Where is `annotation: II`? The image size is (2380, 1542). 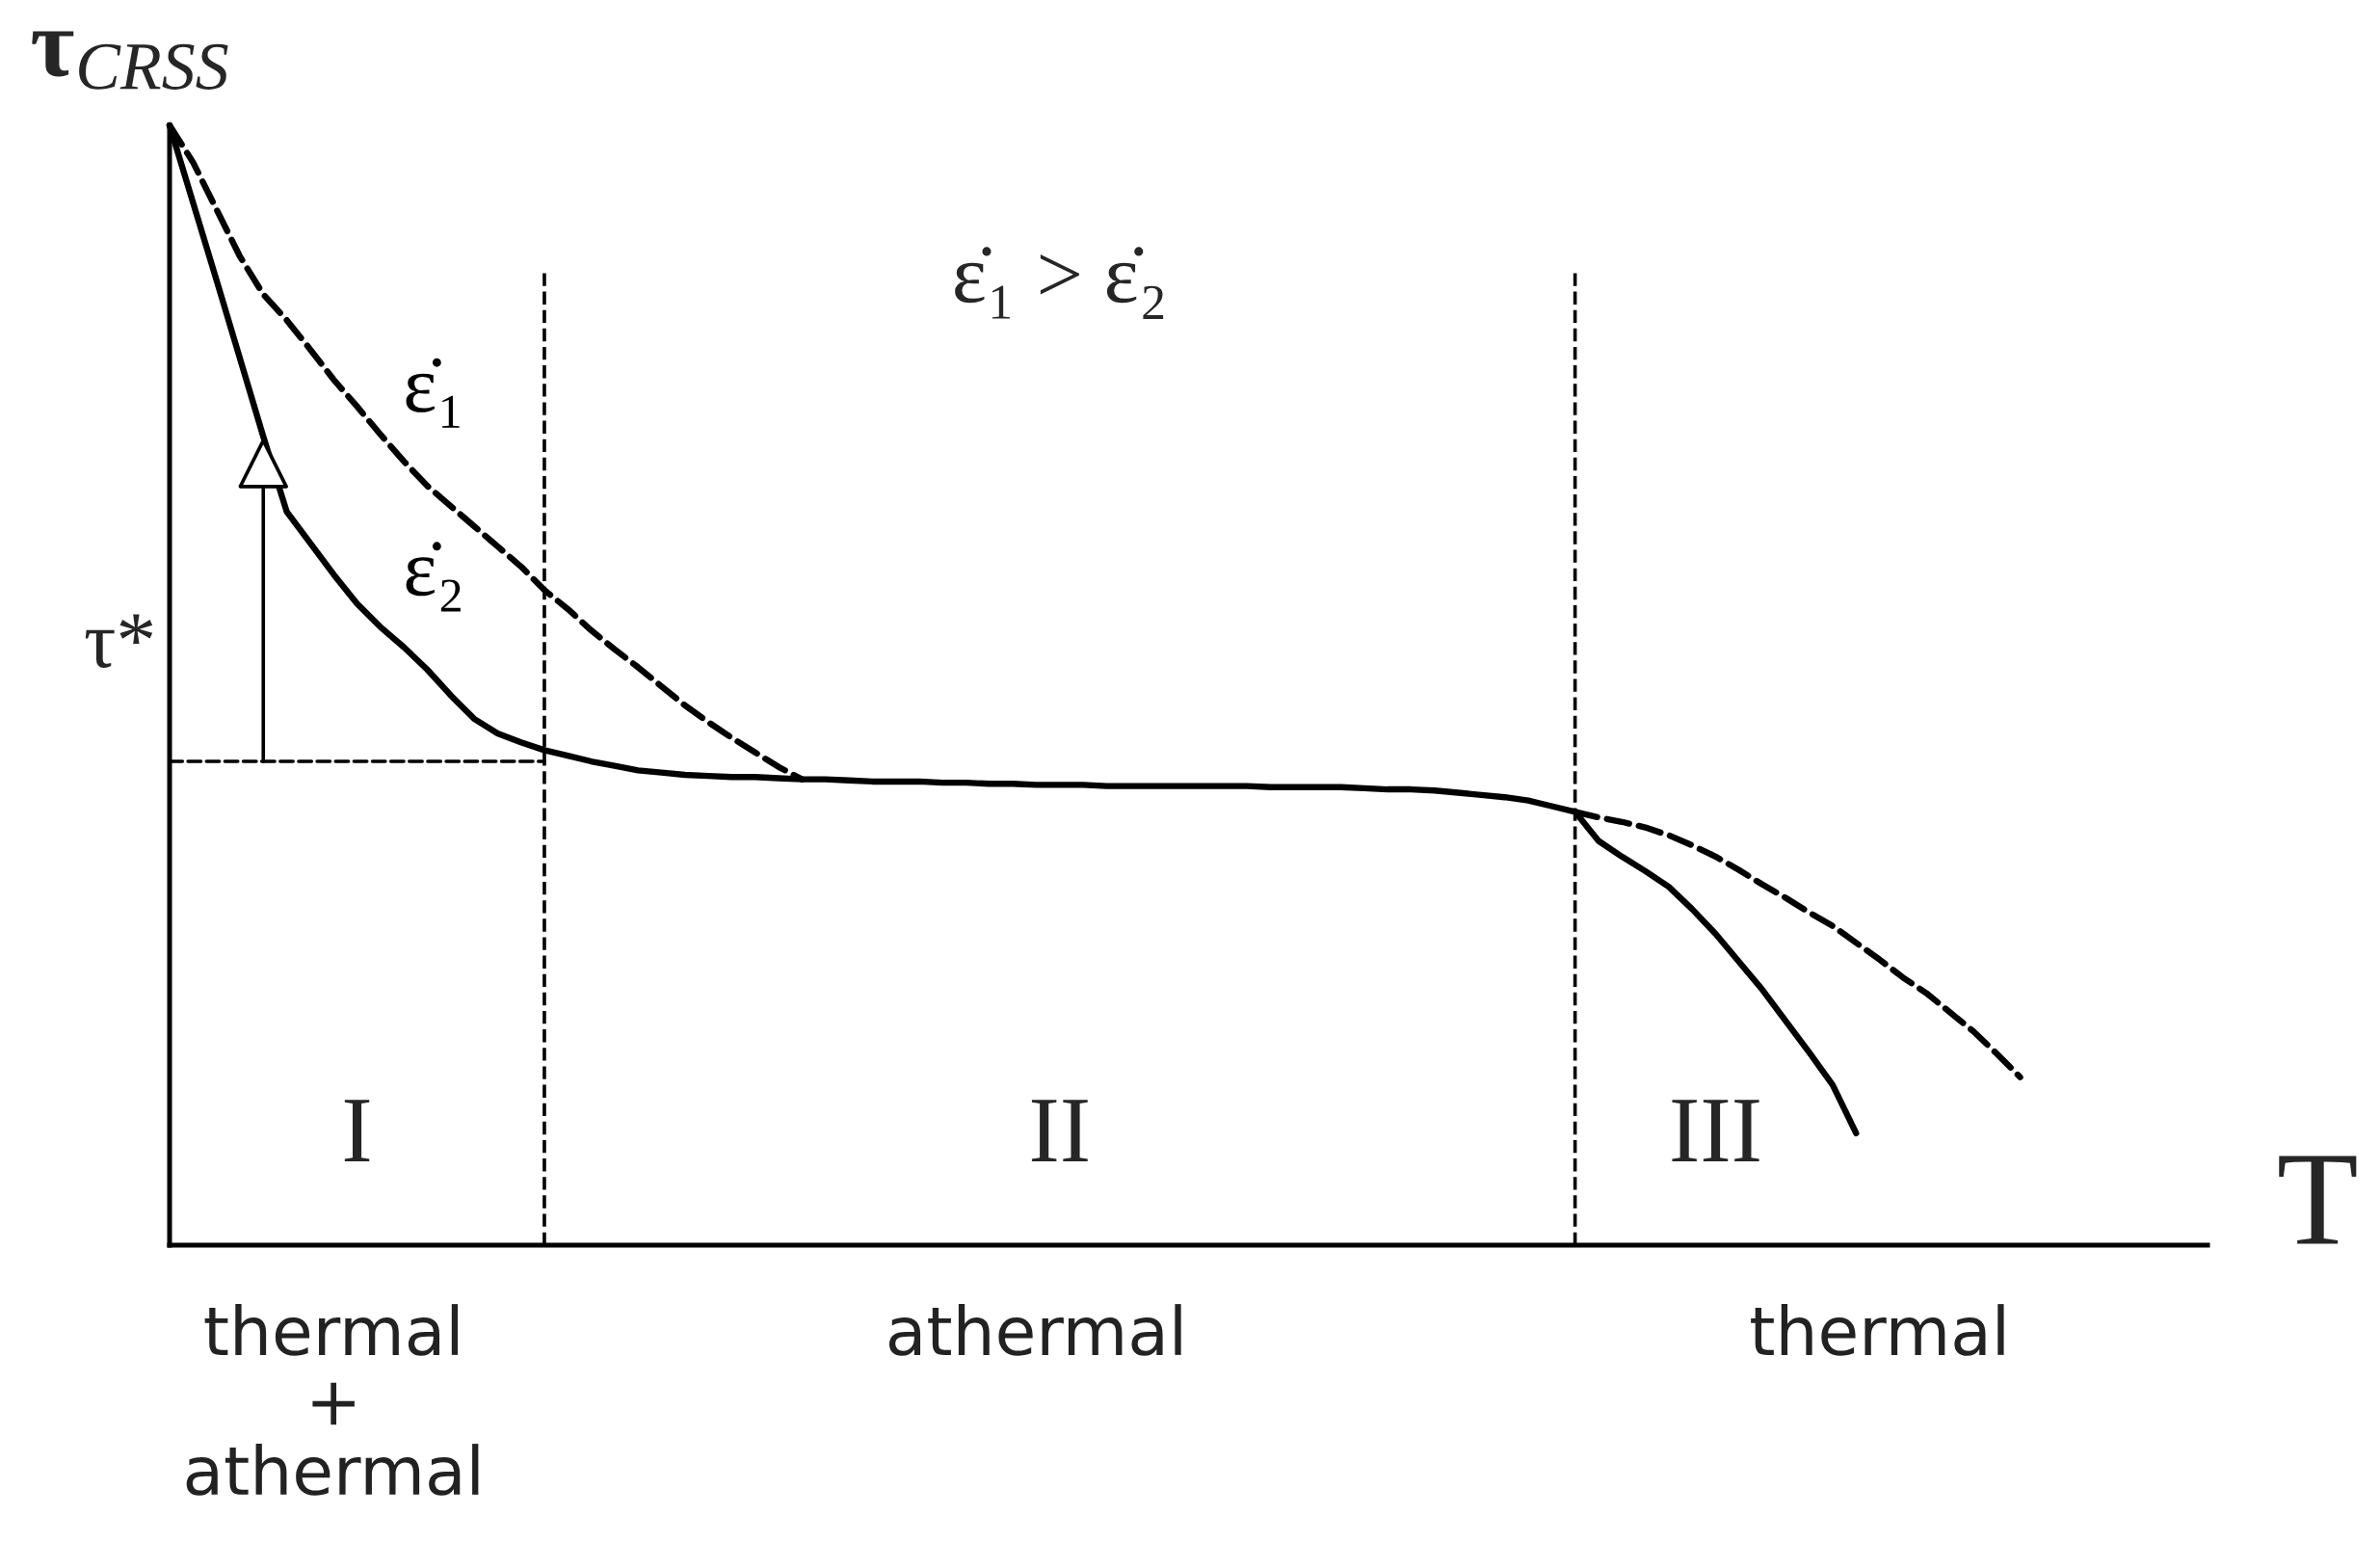
annotation: II is located at coordinates (1060, 1130).